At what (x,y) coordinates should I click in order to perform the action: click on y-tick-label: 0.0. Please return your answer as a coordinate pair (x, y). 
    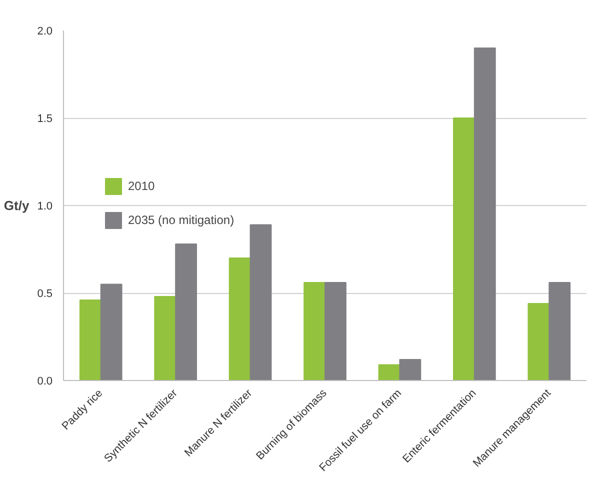
    Looking at the image, I should click on (45, 382).